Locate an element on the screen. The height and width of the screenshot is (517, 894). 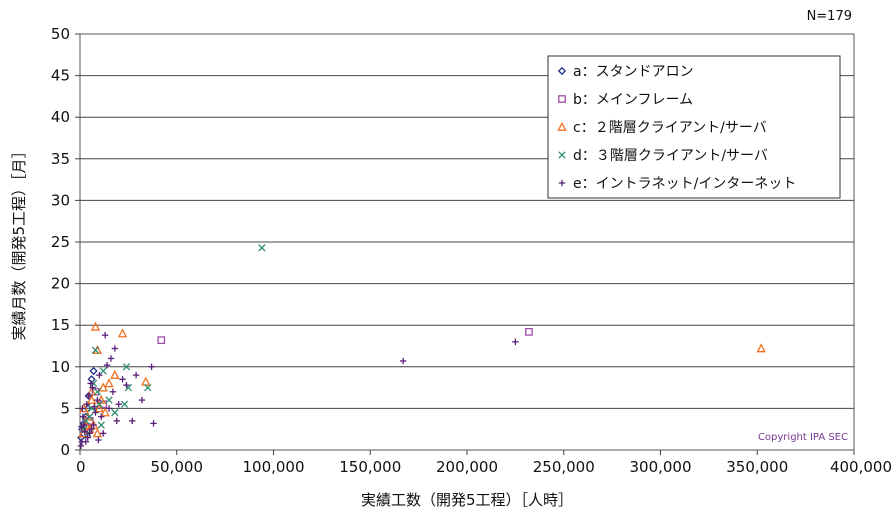
x-tick-label: 200,000 is located at coordinates (467, 467).